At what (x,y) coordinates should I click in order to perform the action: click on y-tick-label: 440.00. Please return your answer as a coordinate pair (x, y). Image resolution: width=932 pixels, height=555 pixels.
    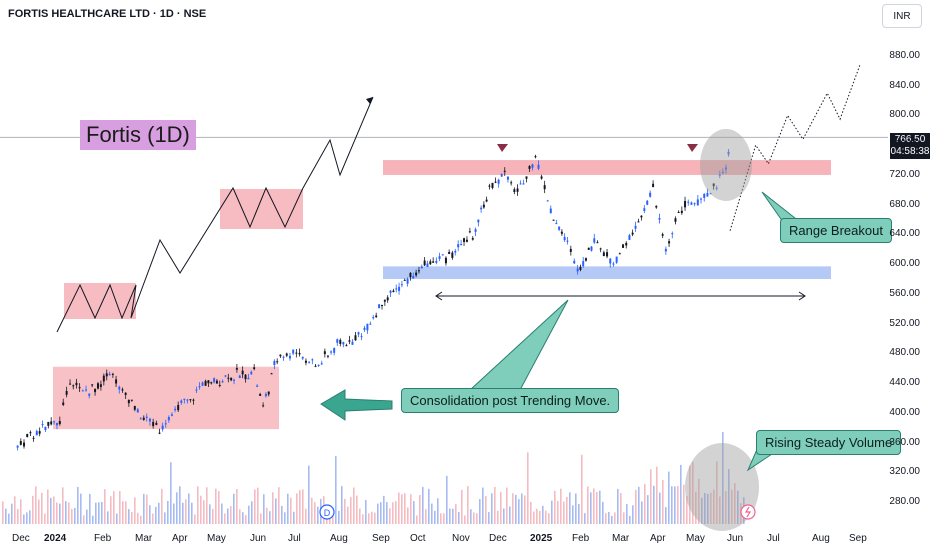
    Looking at the image, I should click on (904, 383).